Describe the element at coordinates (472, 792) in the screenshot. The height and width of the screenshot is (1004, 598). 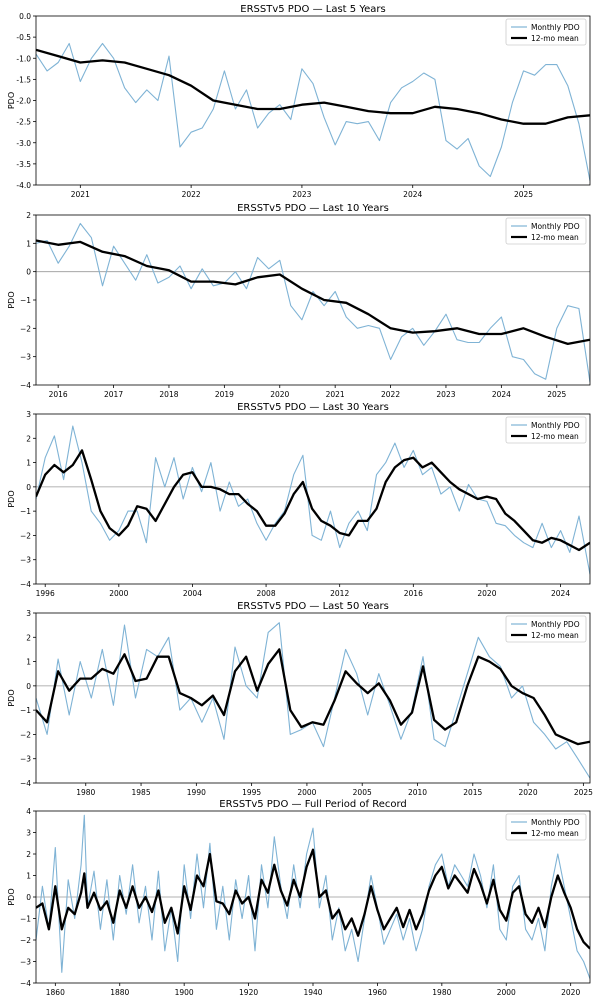
I see `x-tick-label: 2015` at that location.